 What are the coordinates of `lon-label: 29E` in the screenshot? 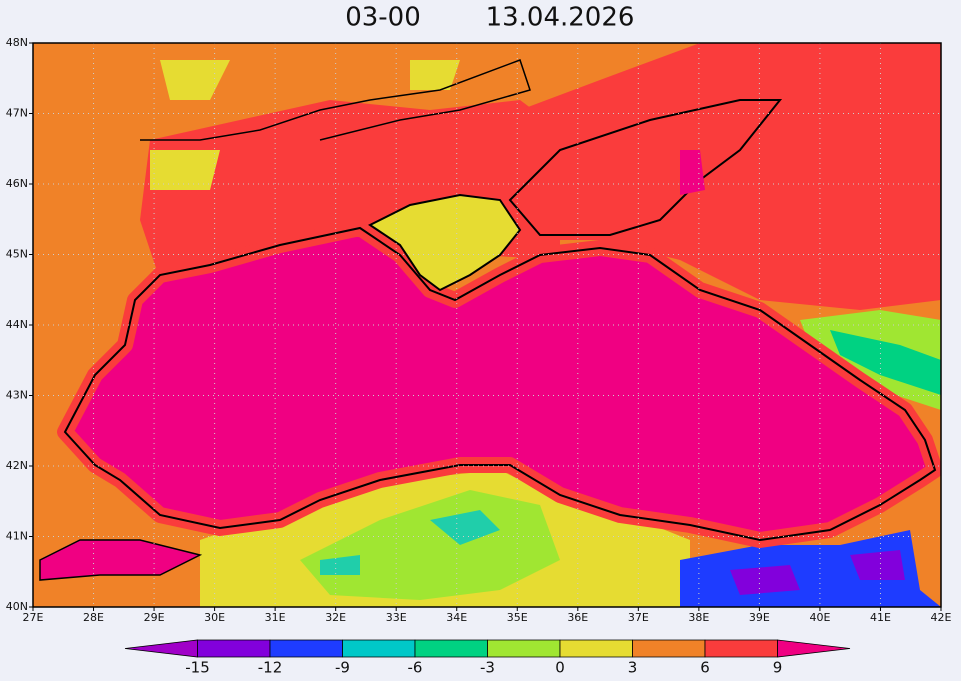 It's located at (154, 617).